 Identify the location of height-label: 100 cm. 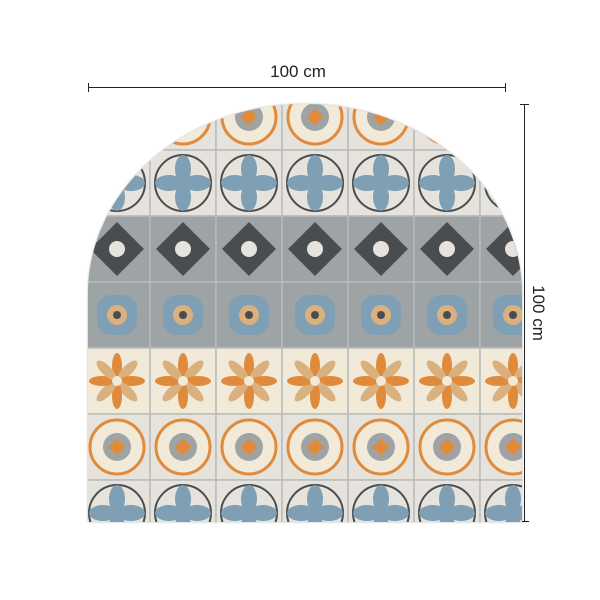
(538, 313).